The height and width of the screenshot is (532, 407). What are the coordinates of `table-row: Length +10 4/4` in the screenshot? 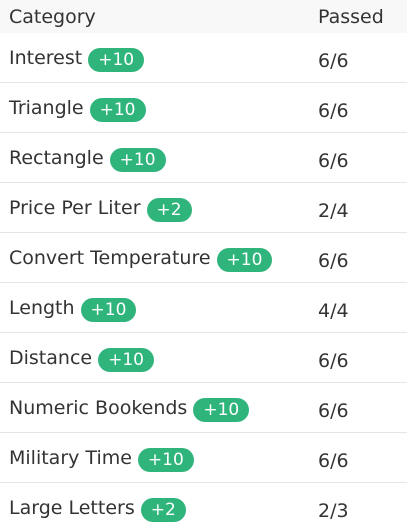 It's located at (203, 308).